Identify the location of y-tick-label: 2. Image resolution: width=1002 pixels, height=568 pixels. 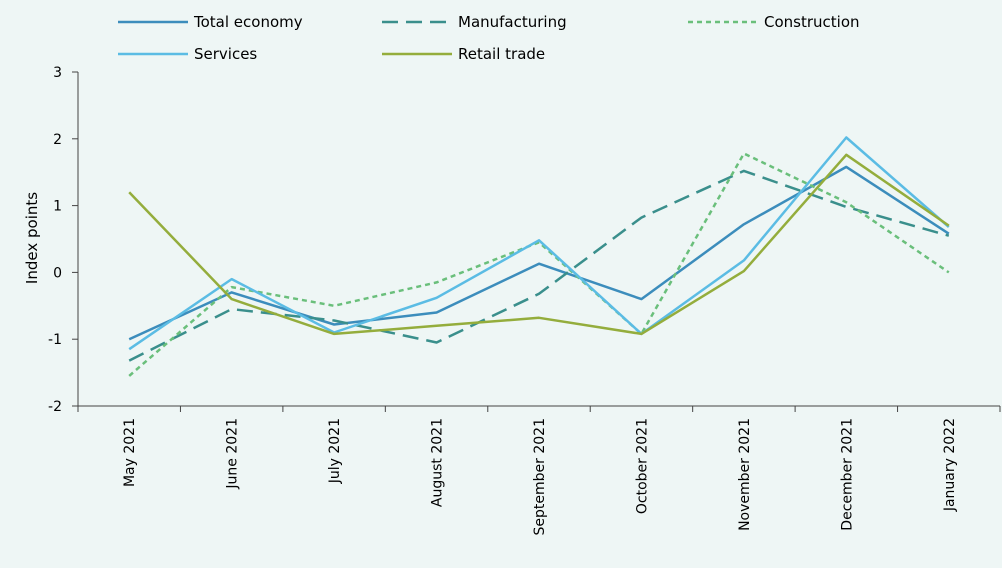
(57, 140).